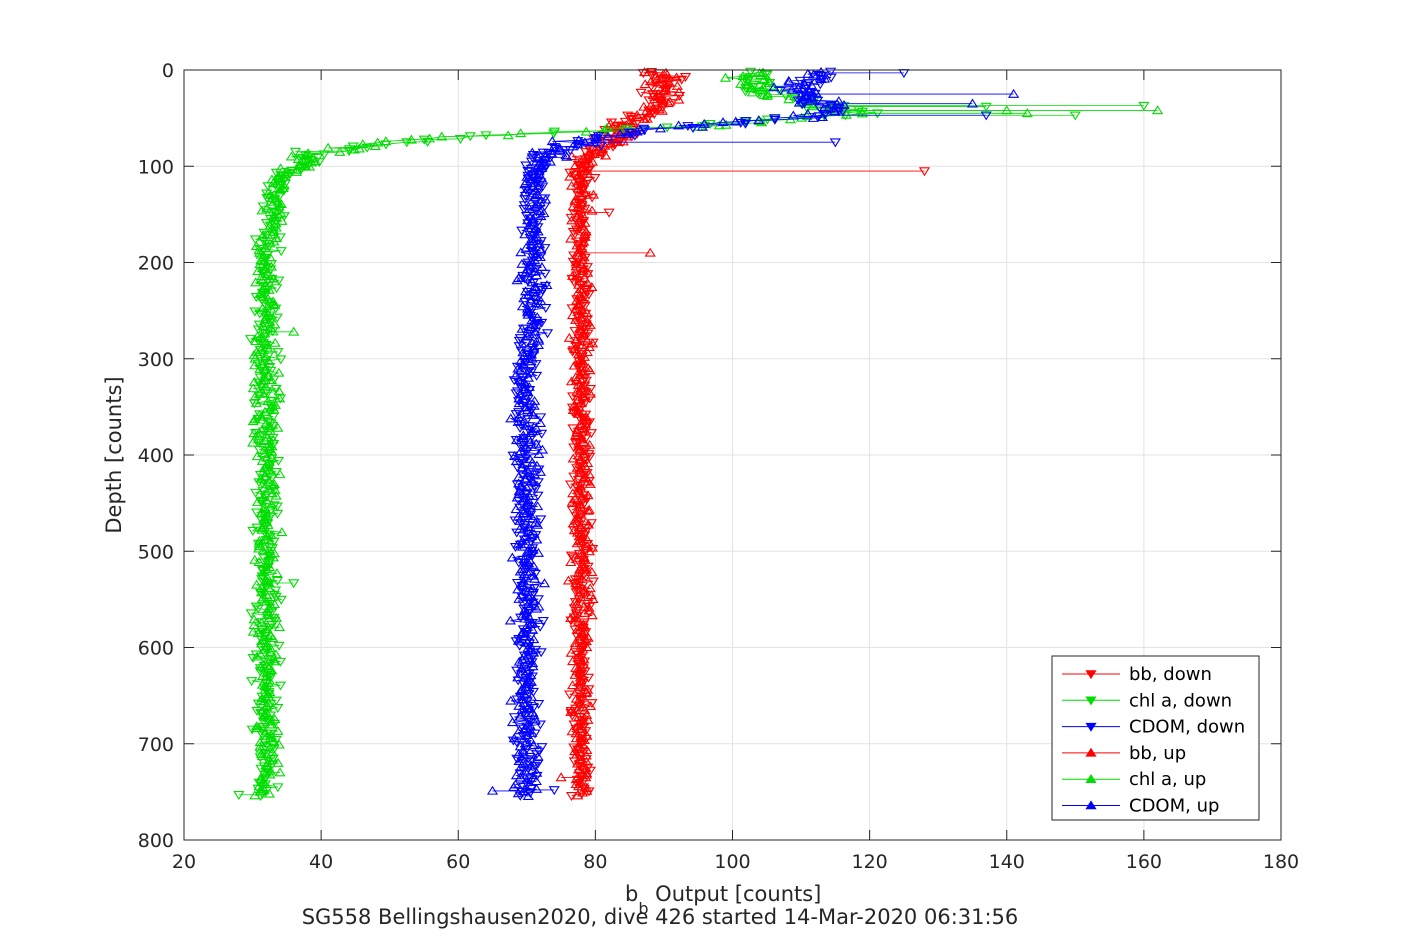  Describe the element at coordinates (156, 167) in the screenshot. I see `y-tick-label: 100` at that location.